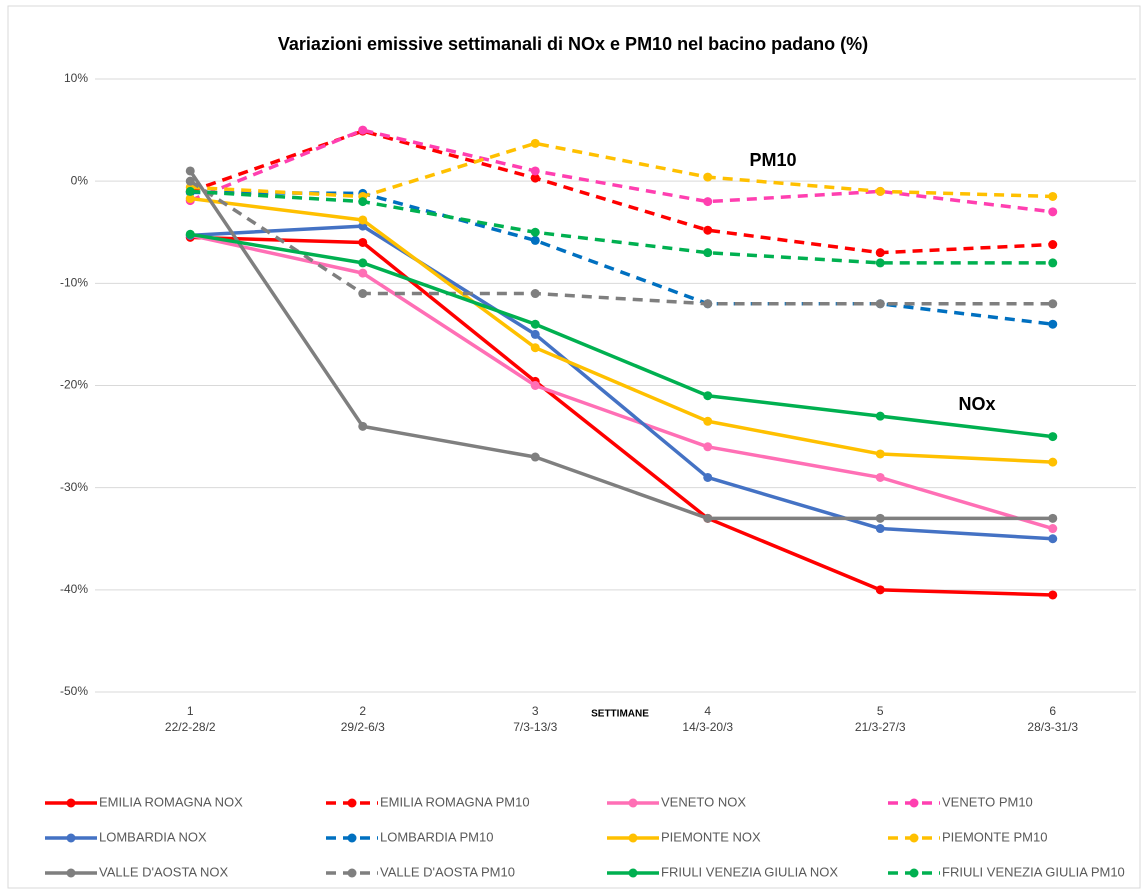 The height and width of the screenshot is (895, 1147). Describe the element at coordinates (703, 801) in the screenshot. I see `legend-label: VENETO NOX` at that location.